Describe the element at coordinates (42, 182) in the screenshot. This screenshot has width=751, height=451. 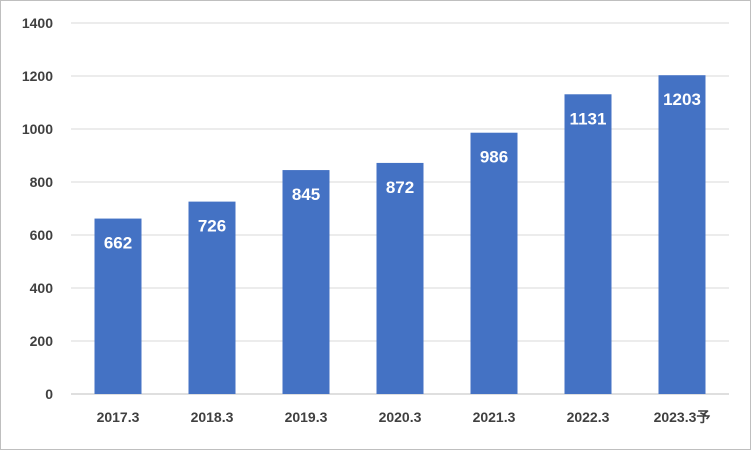
I see `y-tick-label: 800` at that location.